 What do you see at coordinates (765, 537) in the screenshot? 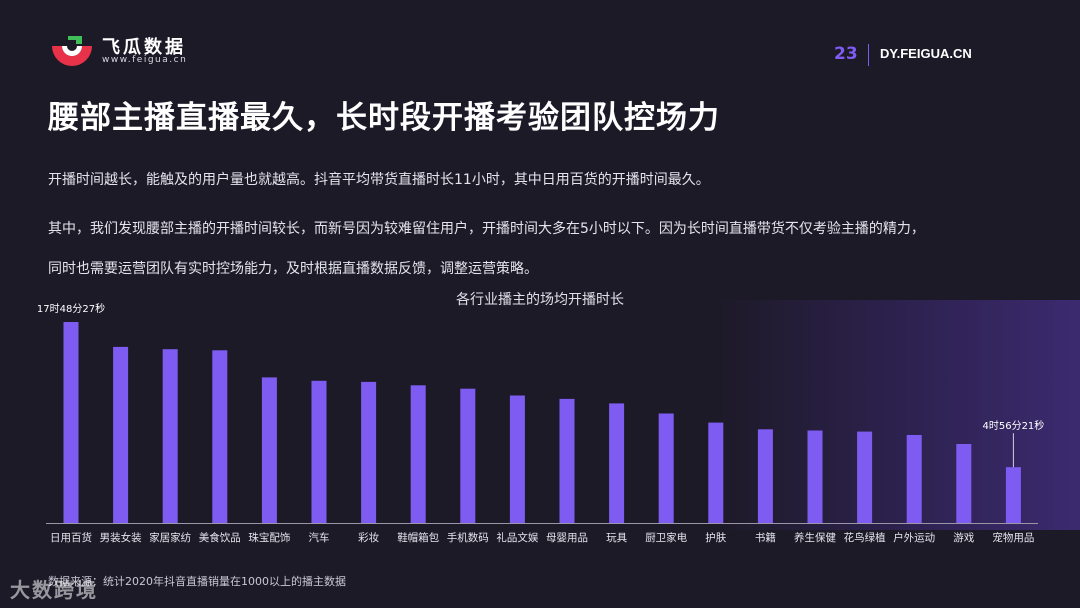
I see `category-label: 书籍` at bounding box center [765, 537].